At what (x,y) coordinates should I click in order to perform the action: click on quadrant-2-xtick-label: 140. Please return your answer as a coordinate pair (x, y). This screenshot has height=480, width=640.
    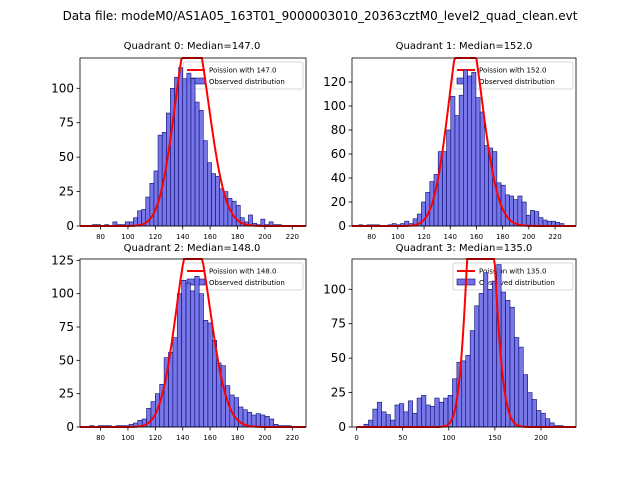
    Looking at the image, I should click on (182, 438).